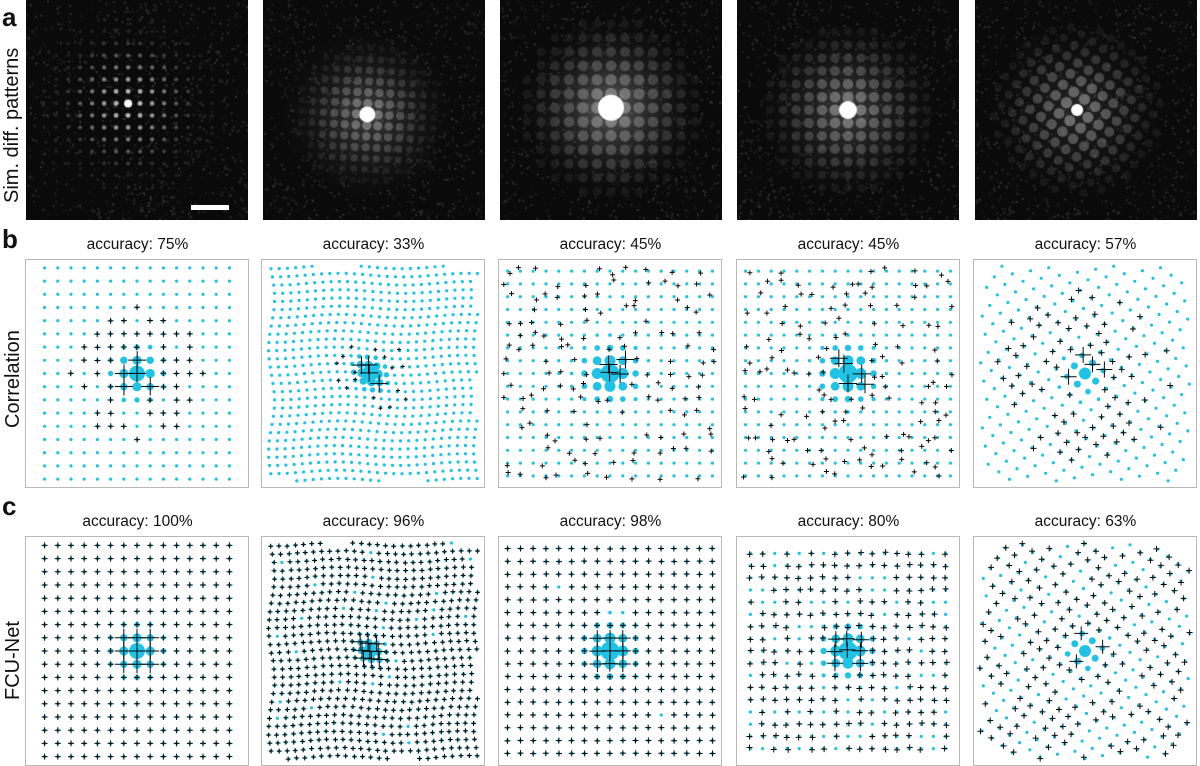 Image resolution: width=1200 pixels, height=766 pixels. I want to click on scale-bar, so click(210, 207).